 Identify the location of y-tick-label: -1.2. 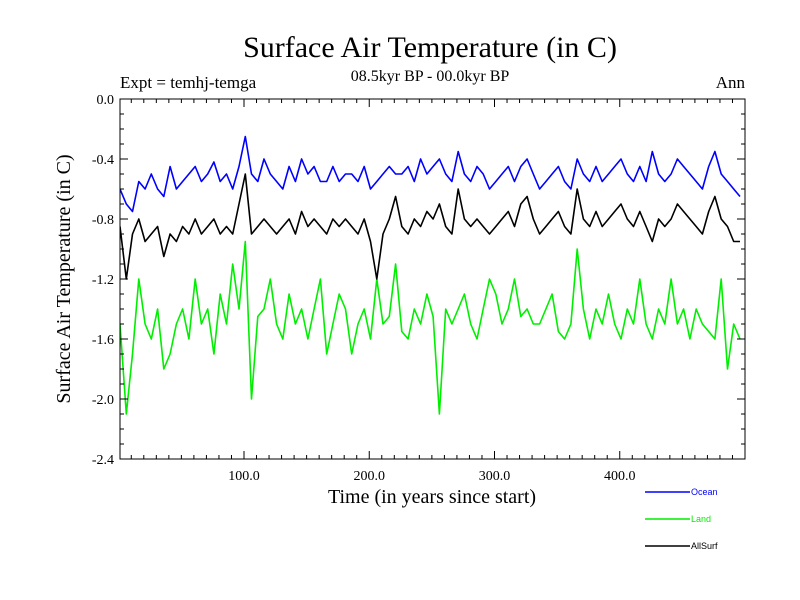
(103, 280).